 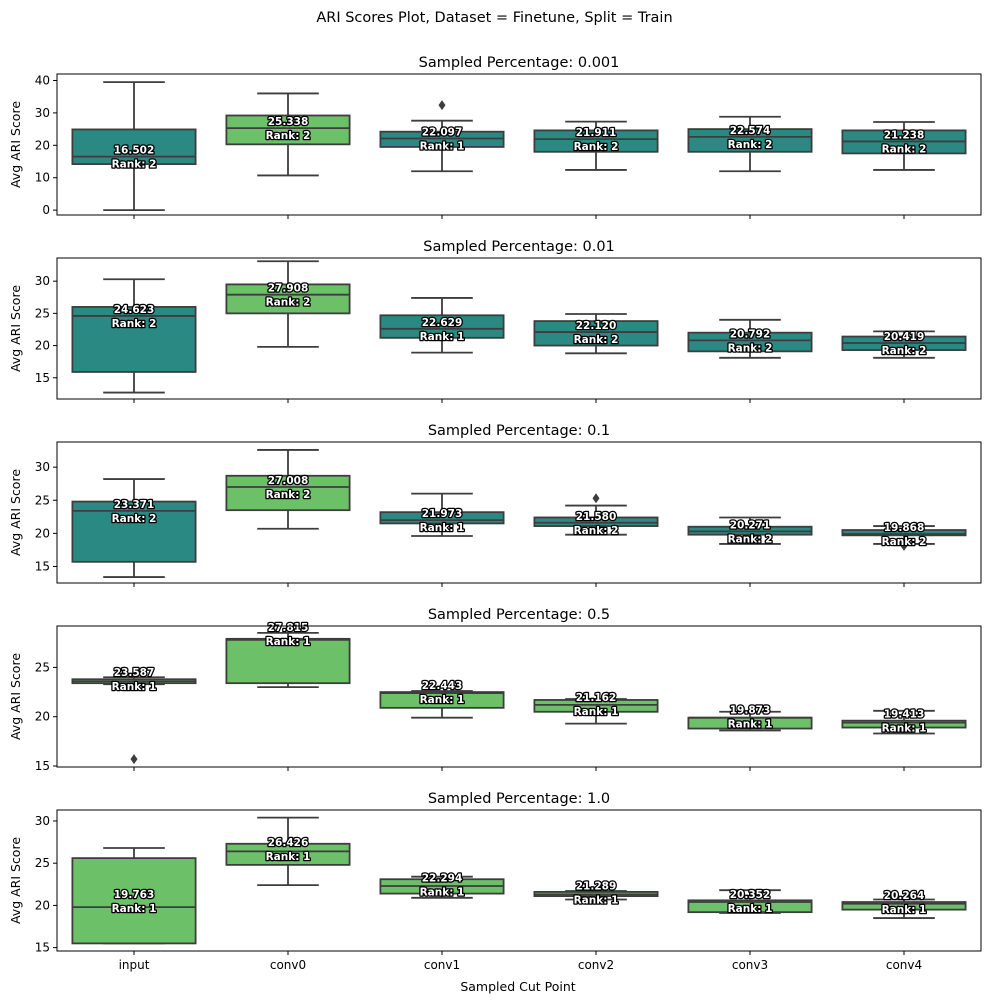 What do you see at coordinates (288, 289) in the screenshot?
I see `mean-label: 27.908` at bounding box center [288, 289].